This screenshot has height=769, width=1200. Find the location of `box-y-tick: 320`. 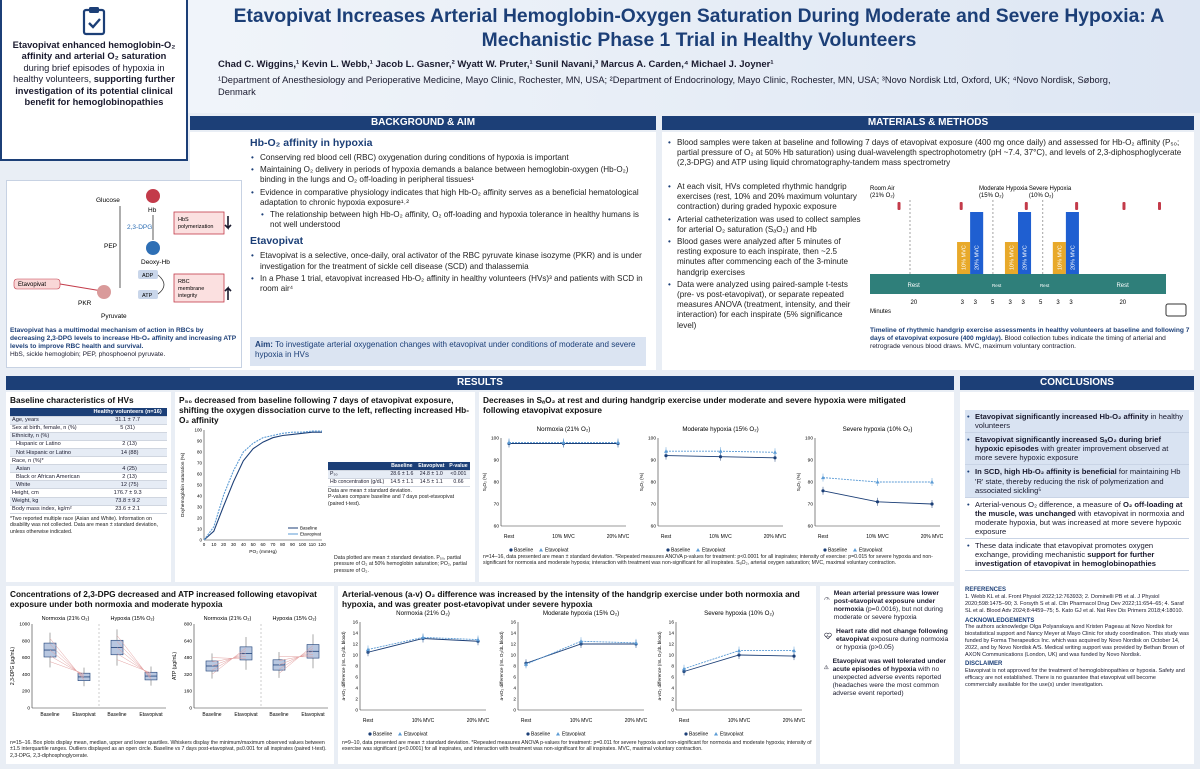

box-y-tick: 320 is located at coordinates (188, 675).